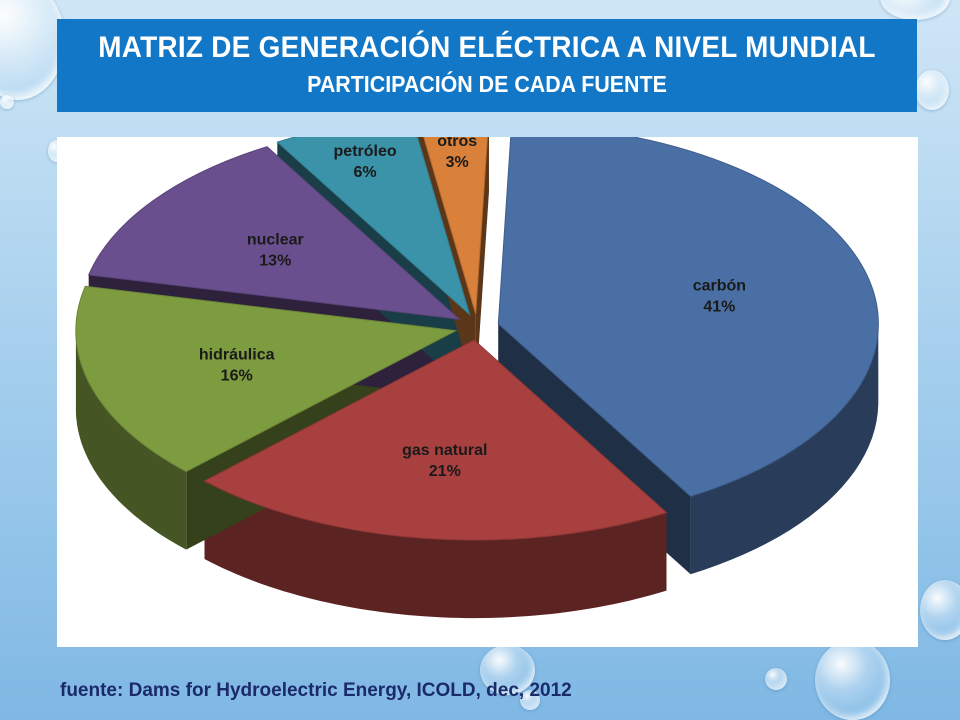 This screenshot has height=720, width=960. What do you see at coordinates (482, 264) in the screenshot?
I see `pie-slice-wall` at bounding box center [482, 264].